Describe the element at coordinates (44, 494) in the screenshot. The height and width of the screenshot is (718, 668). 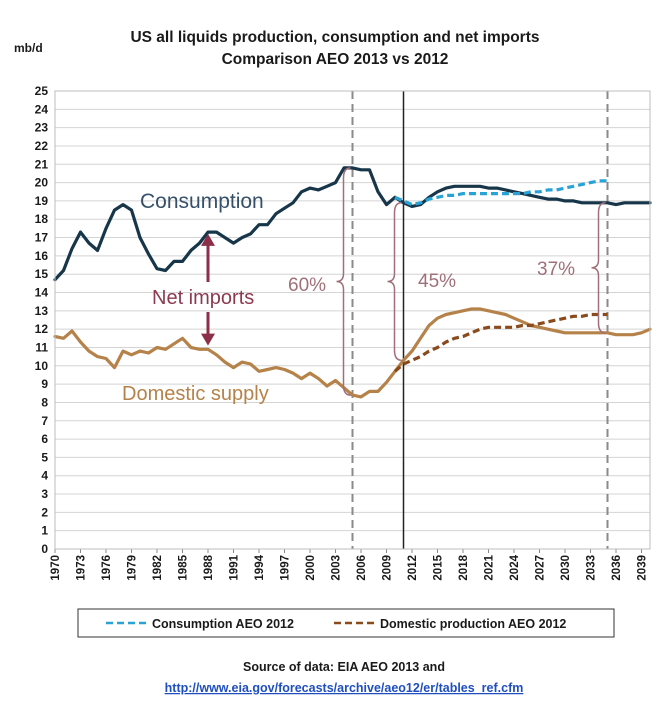
I see `y-tick-label: 3` at that location.